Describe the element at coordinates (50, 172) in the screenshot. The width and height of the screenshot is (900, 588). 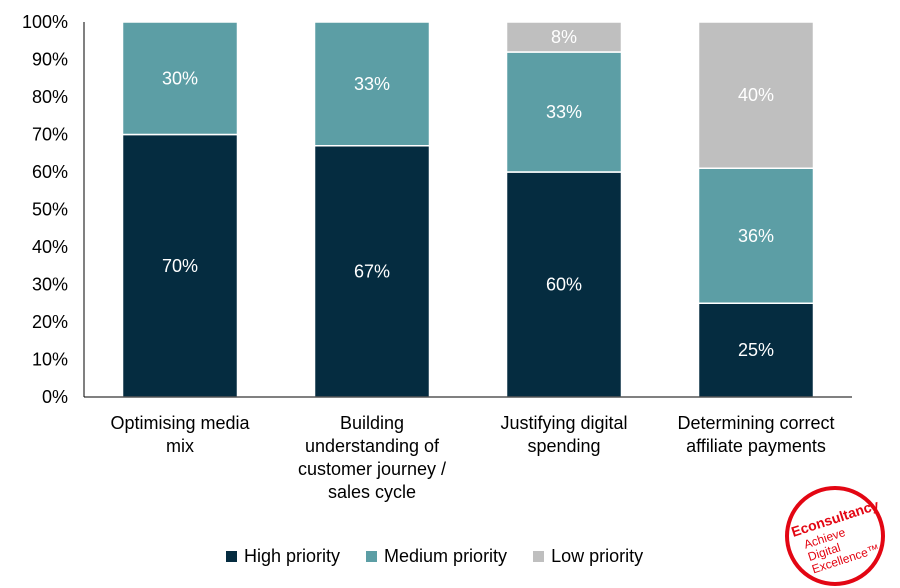
I see `y-tick-label: 60%` at that location.